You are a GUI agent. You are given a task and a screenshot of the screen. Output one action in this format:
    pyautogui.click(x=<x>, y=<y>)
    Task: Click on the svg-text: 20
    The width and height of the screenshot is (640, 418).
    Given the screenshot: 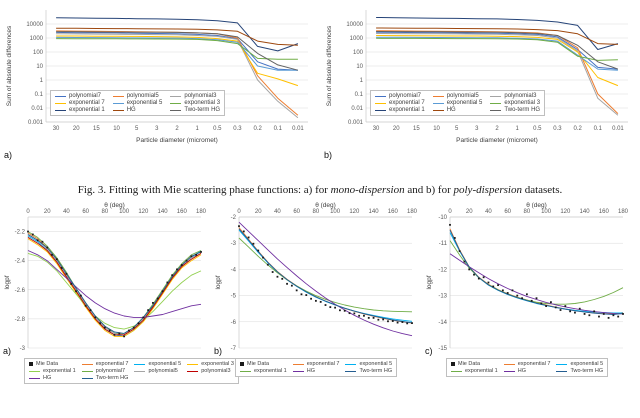 What is the action you would take?
    pyautogui.click(x=47, y=212)
    